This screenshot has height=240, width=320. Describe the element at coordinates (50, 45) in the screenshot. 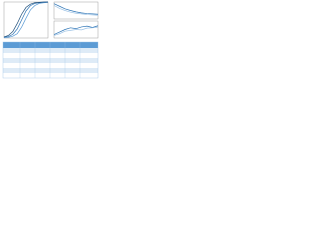

I see `table-header` at that location.